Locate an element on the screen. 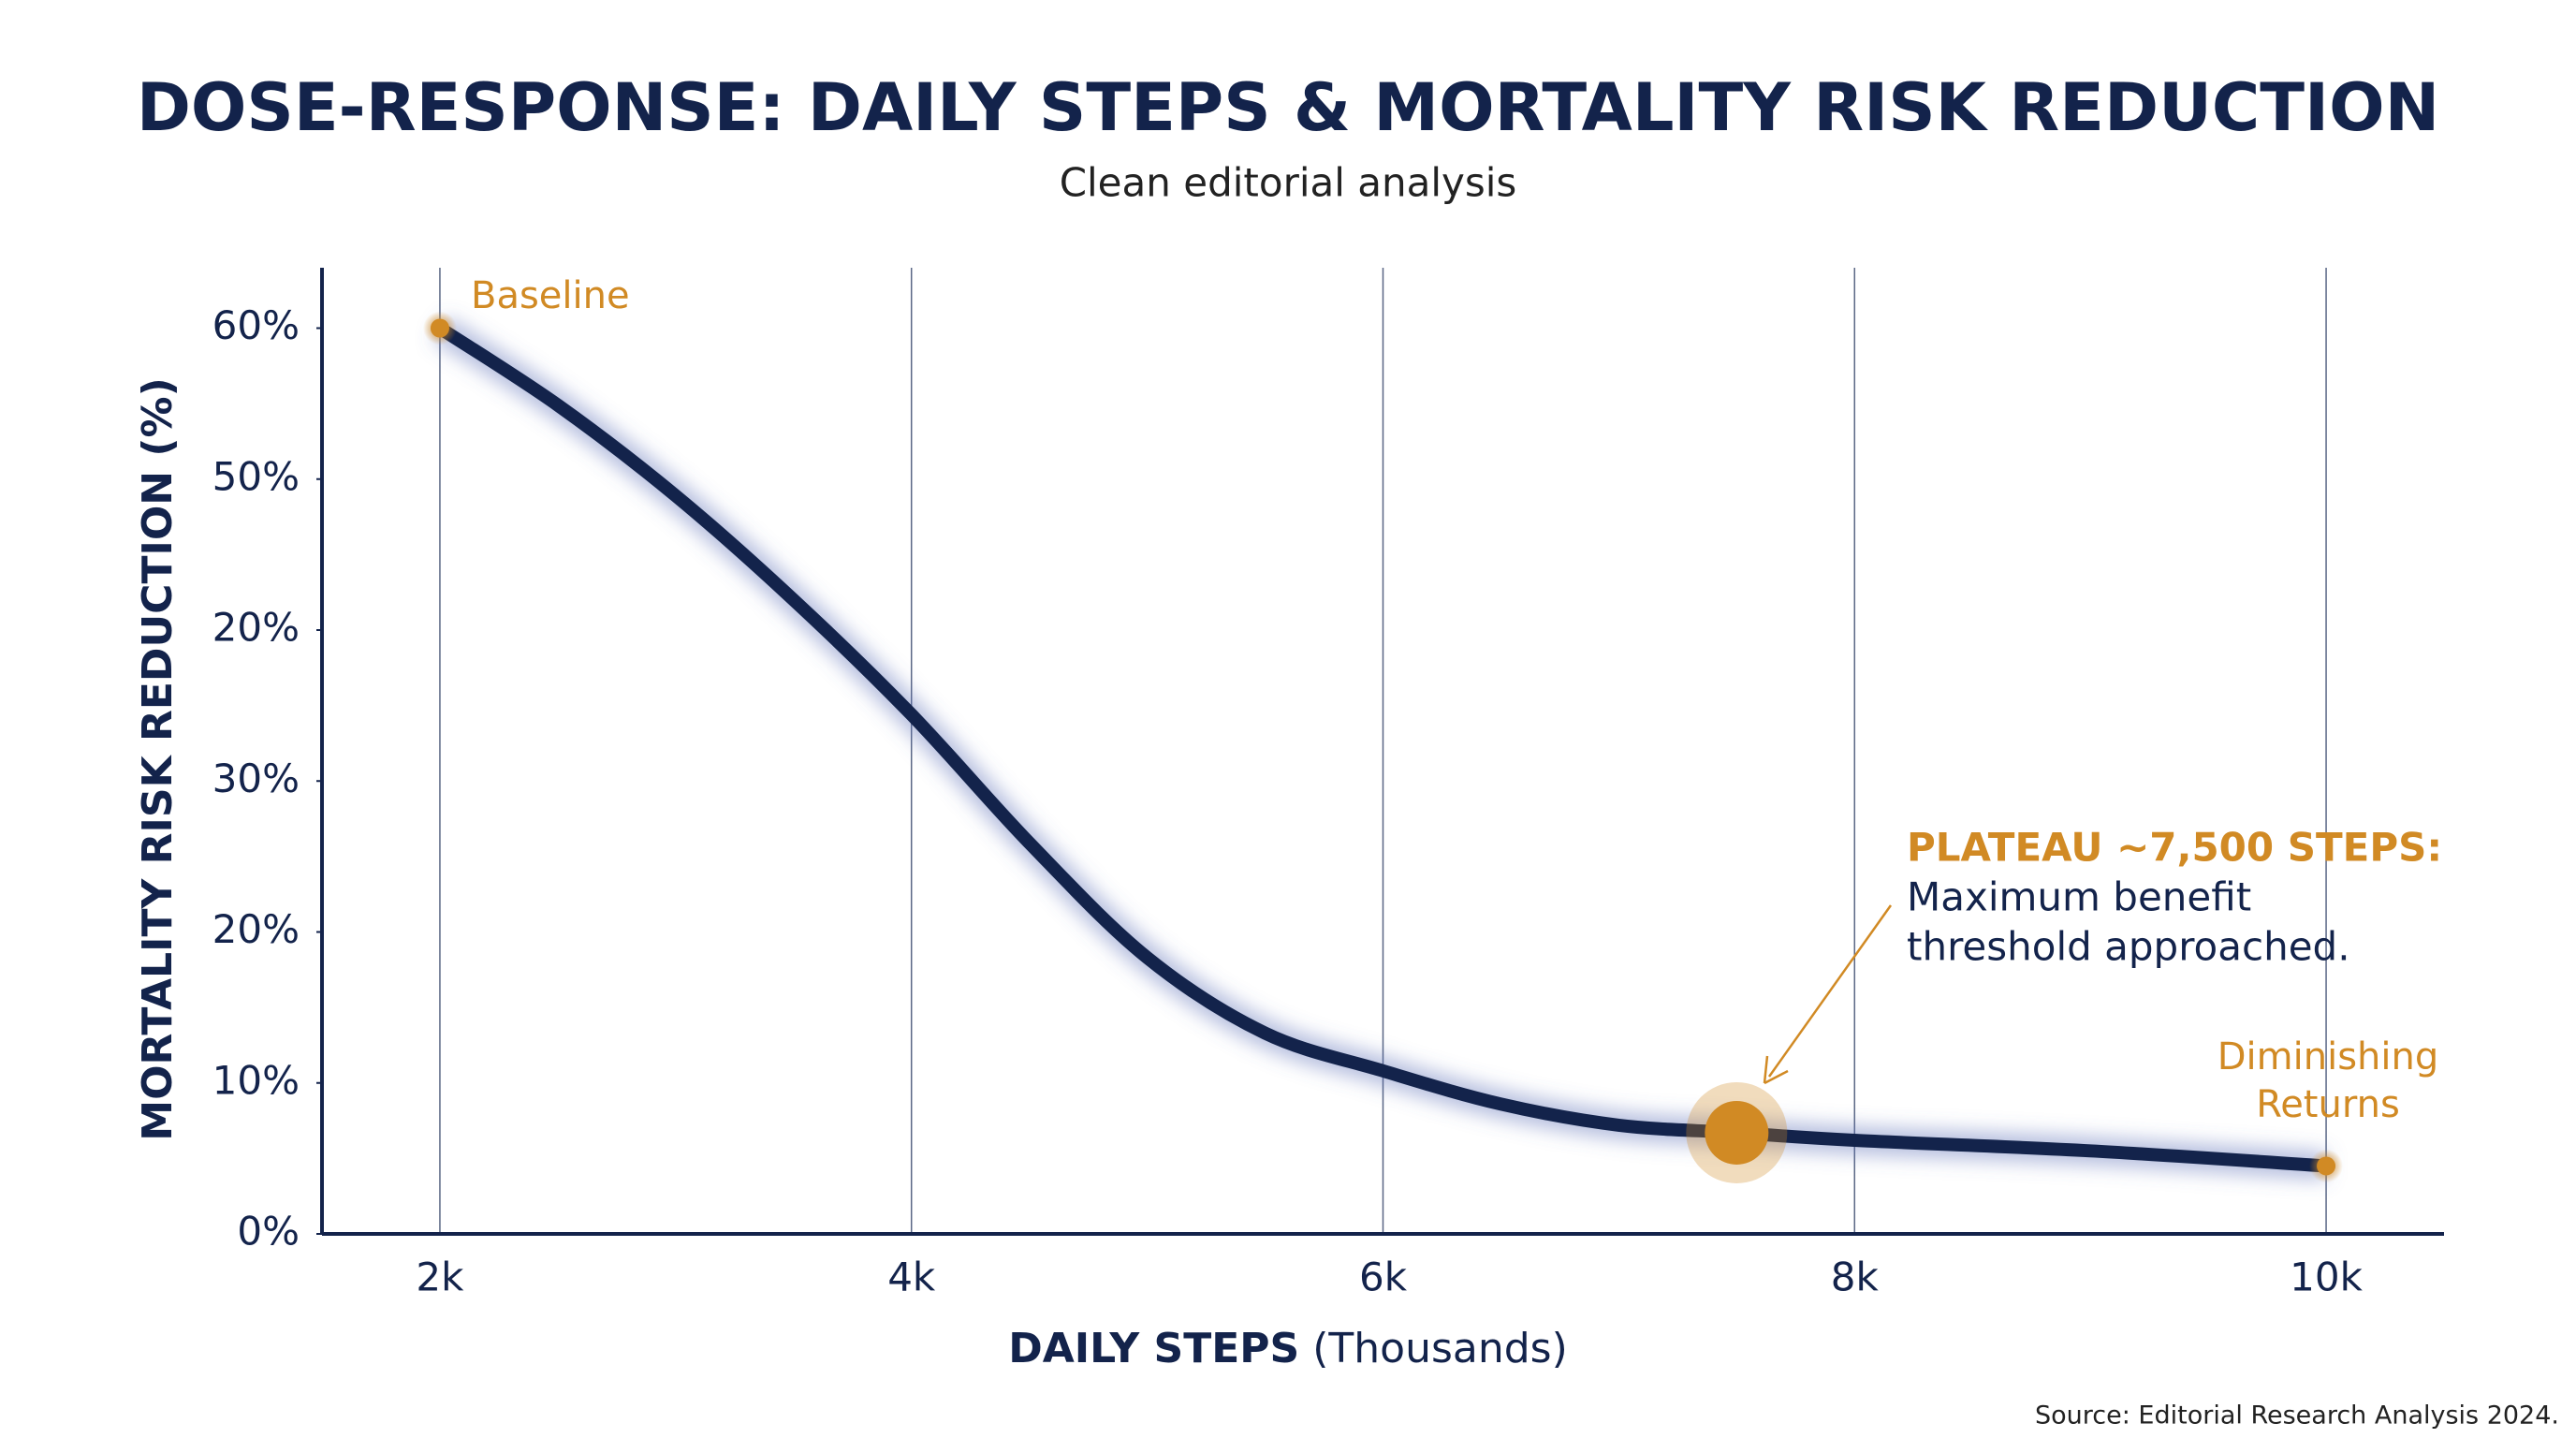 The image size is (2576, 1438). annotation-diminishing: Diminishing is located at coordinates (2328, 1056).